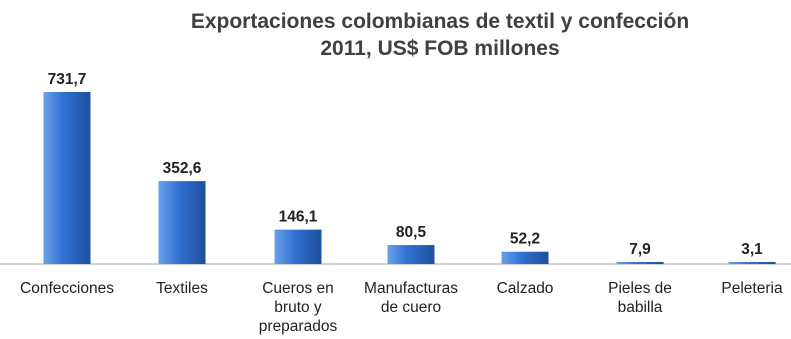 Image resolution: width=791 pixels, height=339 pixels. Describe the element at coordinates (411, 232) in the screenshot. I see `data-label-3: 80,5` at that location.